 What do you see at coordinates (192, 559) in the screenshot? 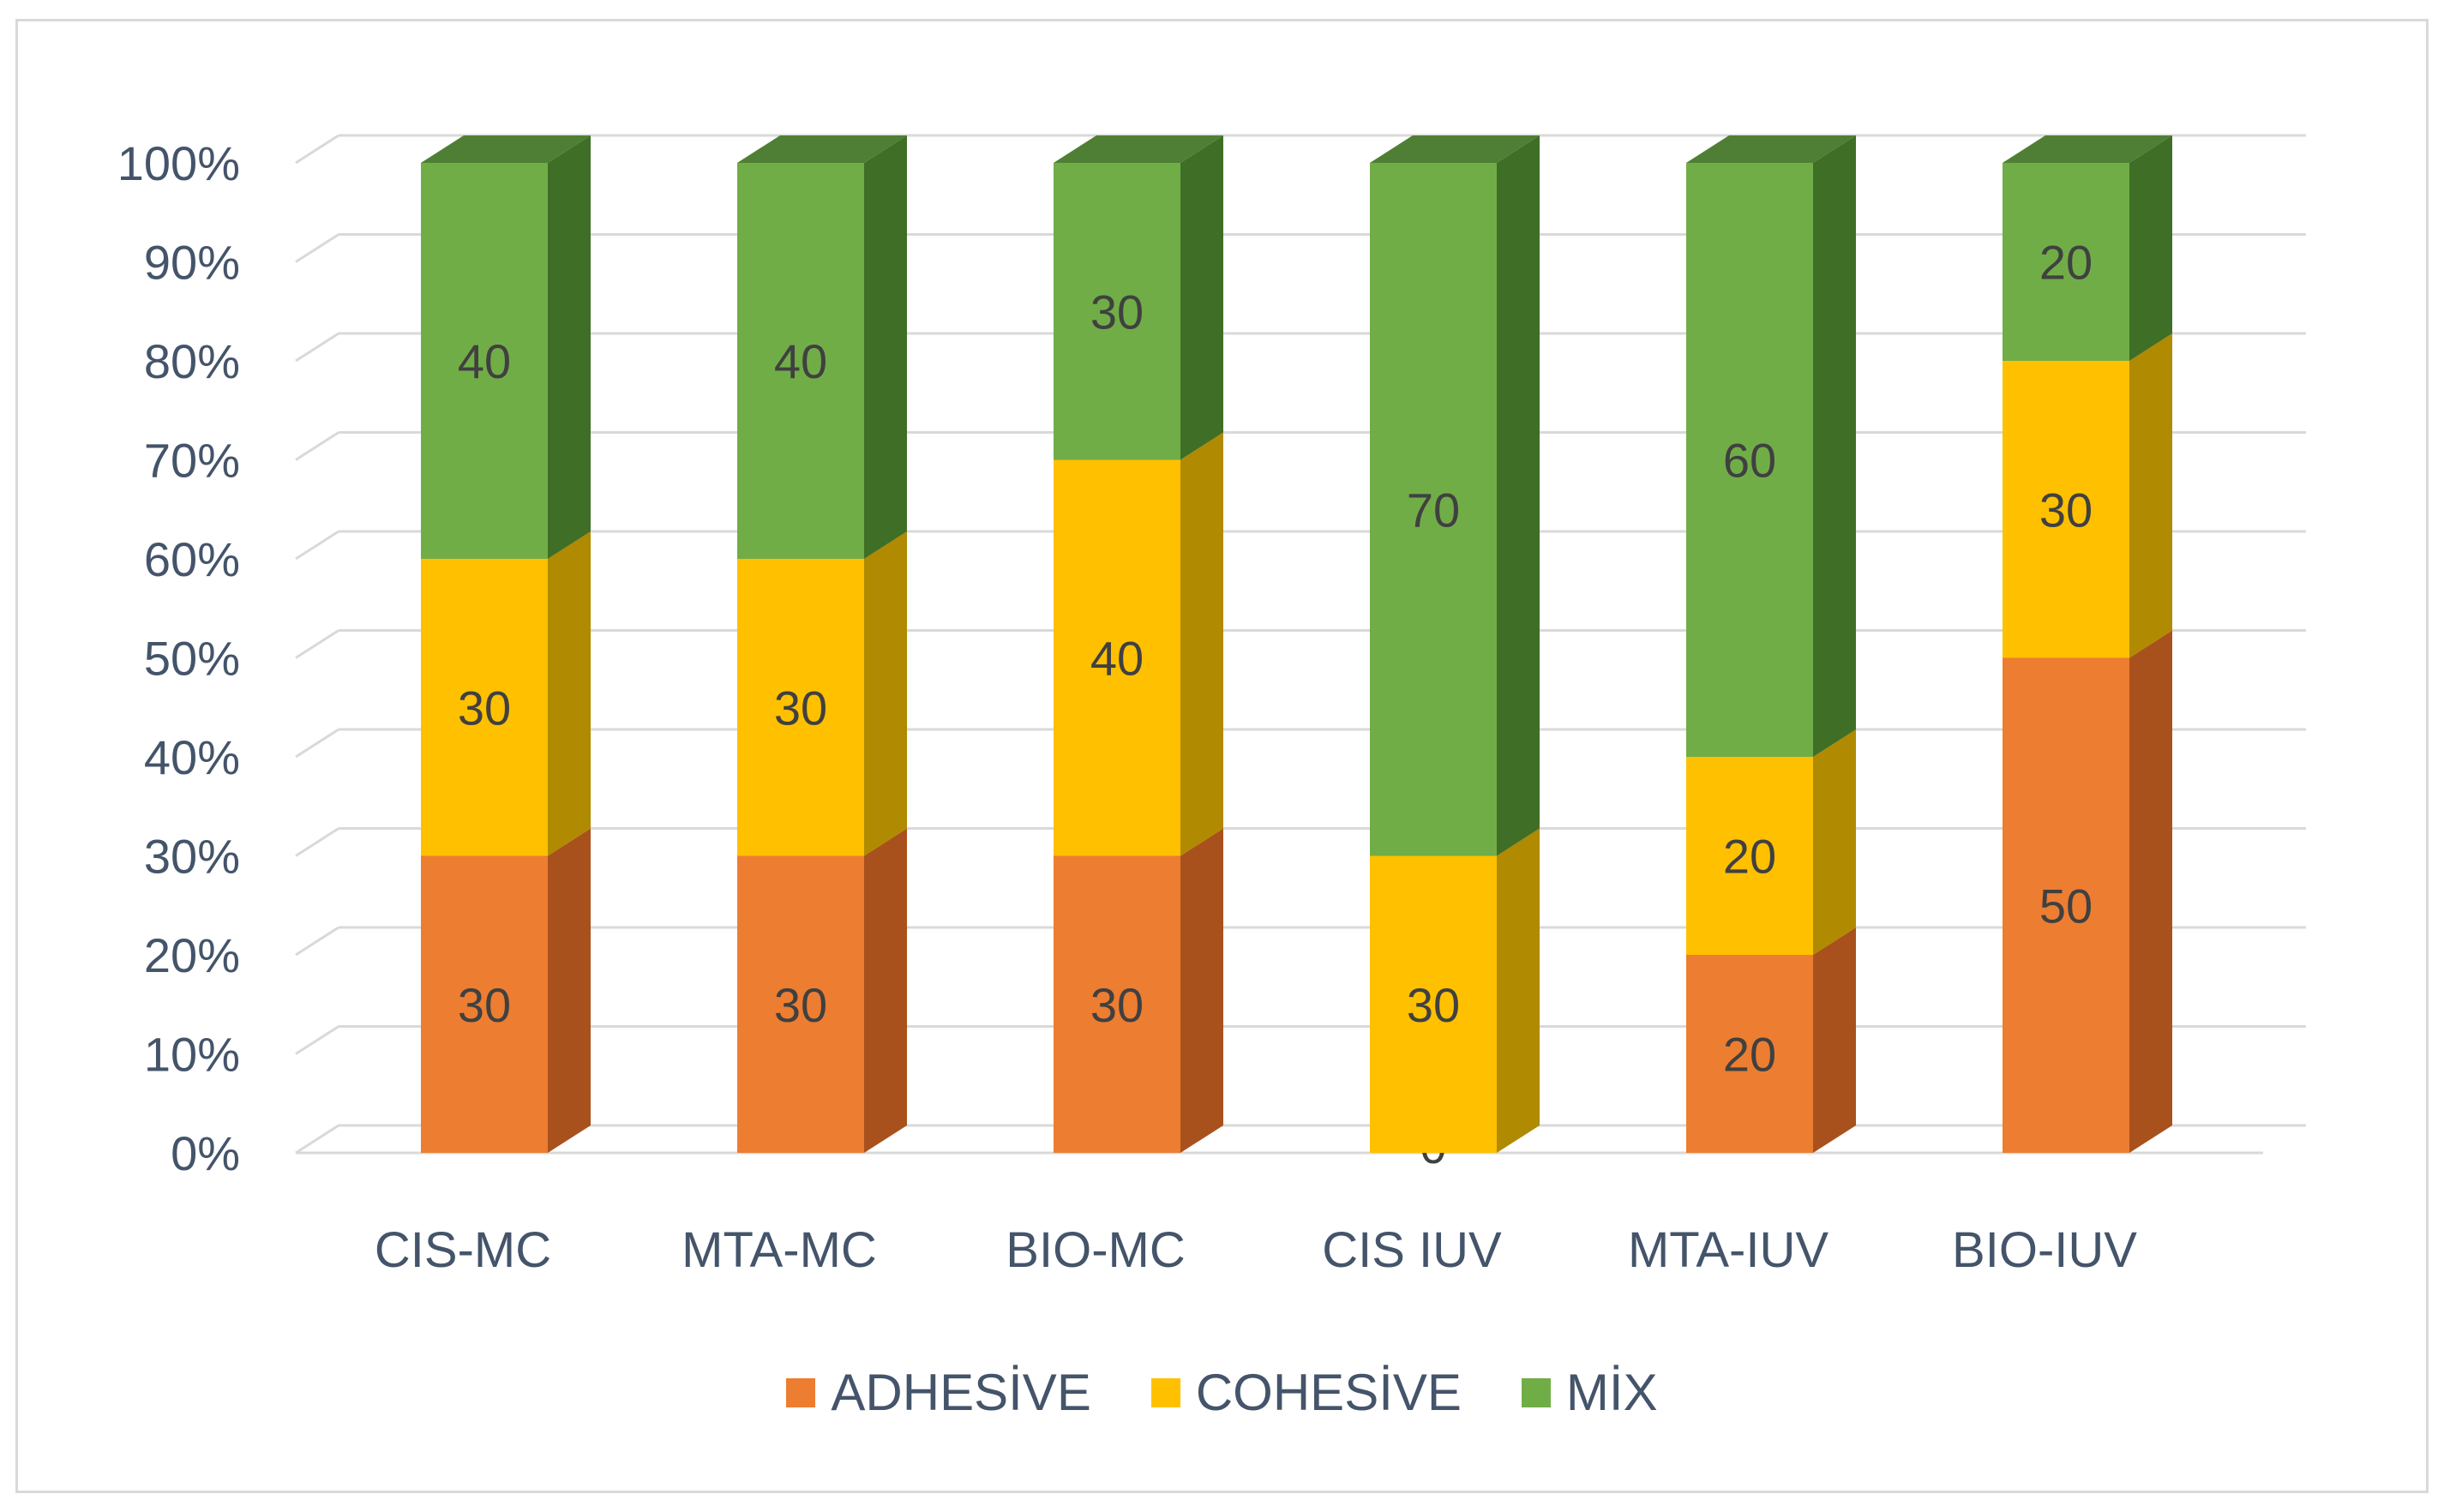
I see `y-tick-label: 60%` at bounding box center [192, 559].